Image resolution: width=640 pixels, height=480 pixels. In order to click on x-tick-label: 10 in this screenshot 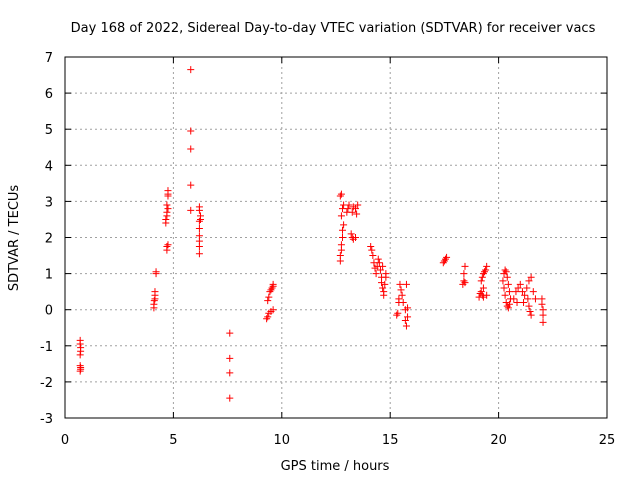, I will do `click(282, 440)`.